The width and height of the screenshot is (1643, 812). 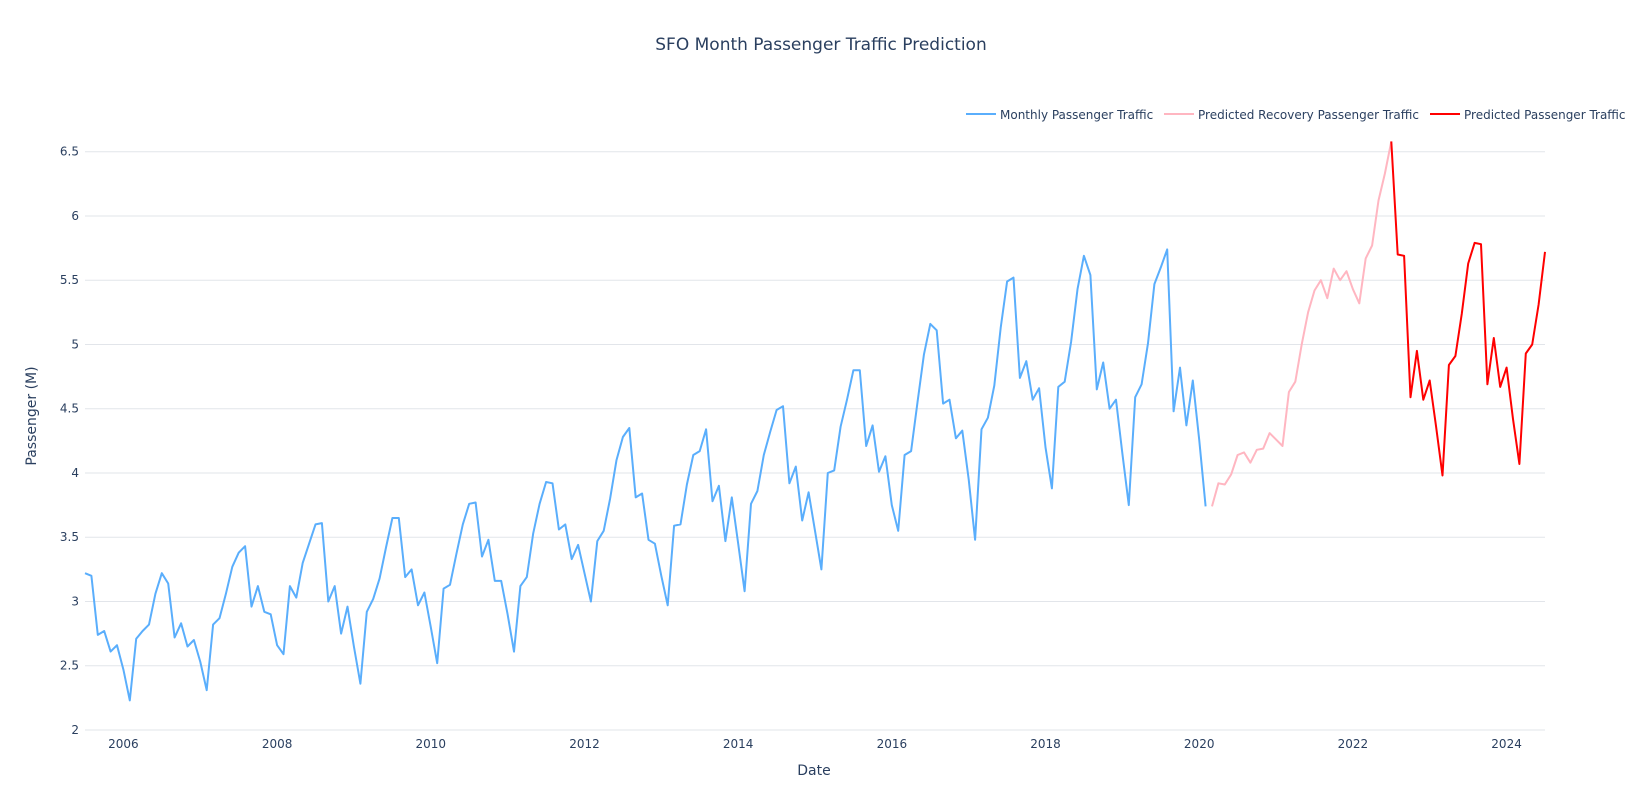 I want to click on y-axis-title: Passenger (M), so click(x=32, y=415).